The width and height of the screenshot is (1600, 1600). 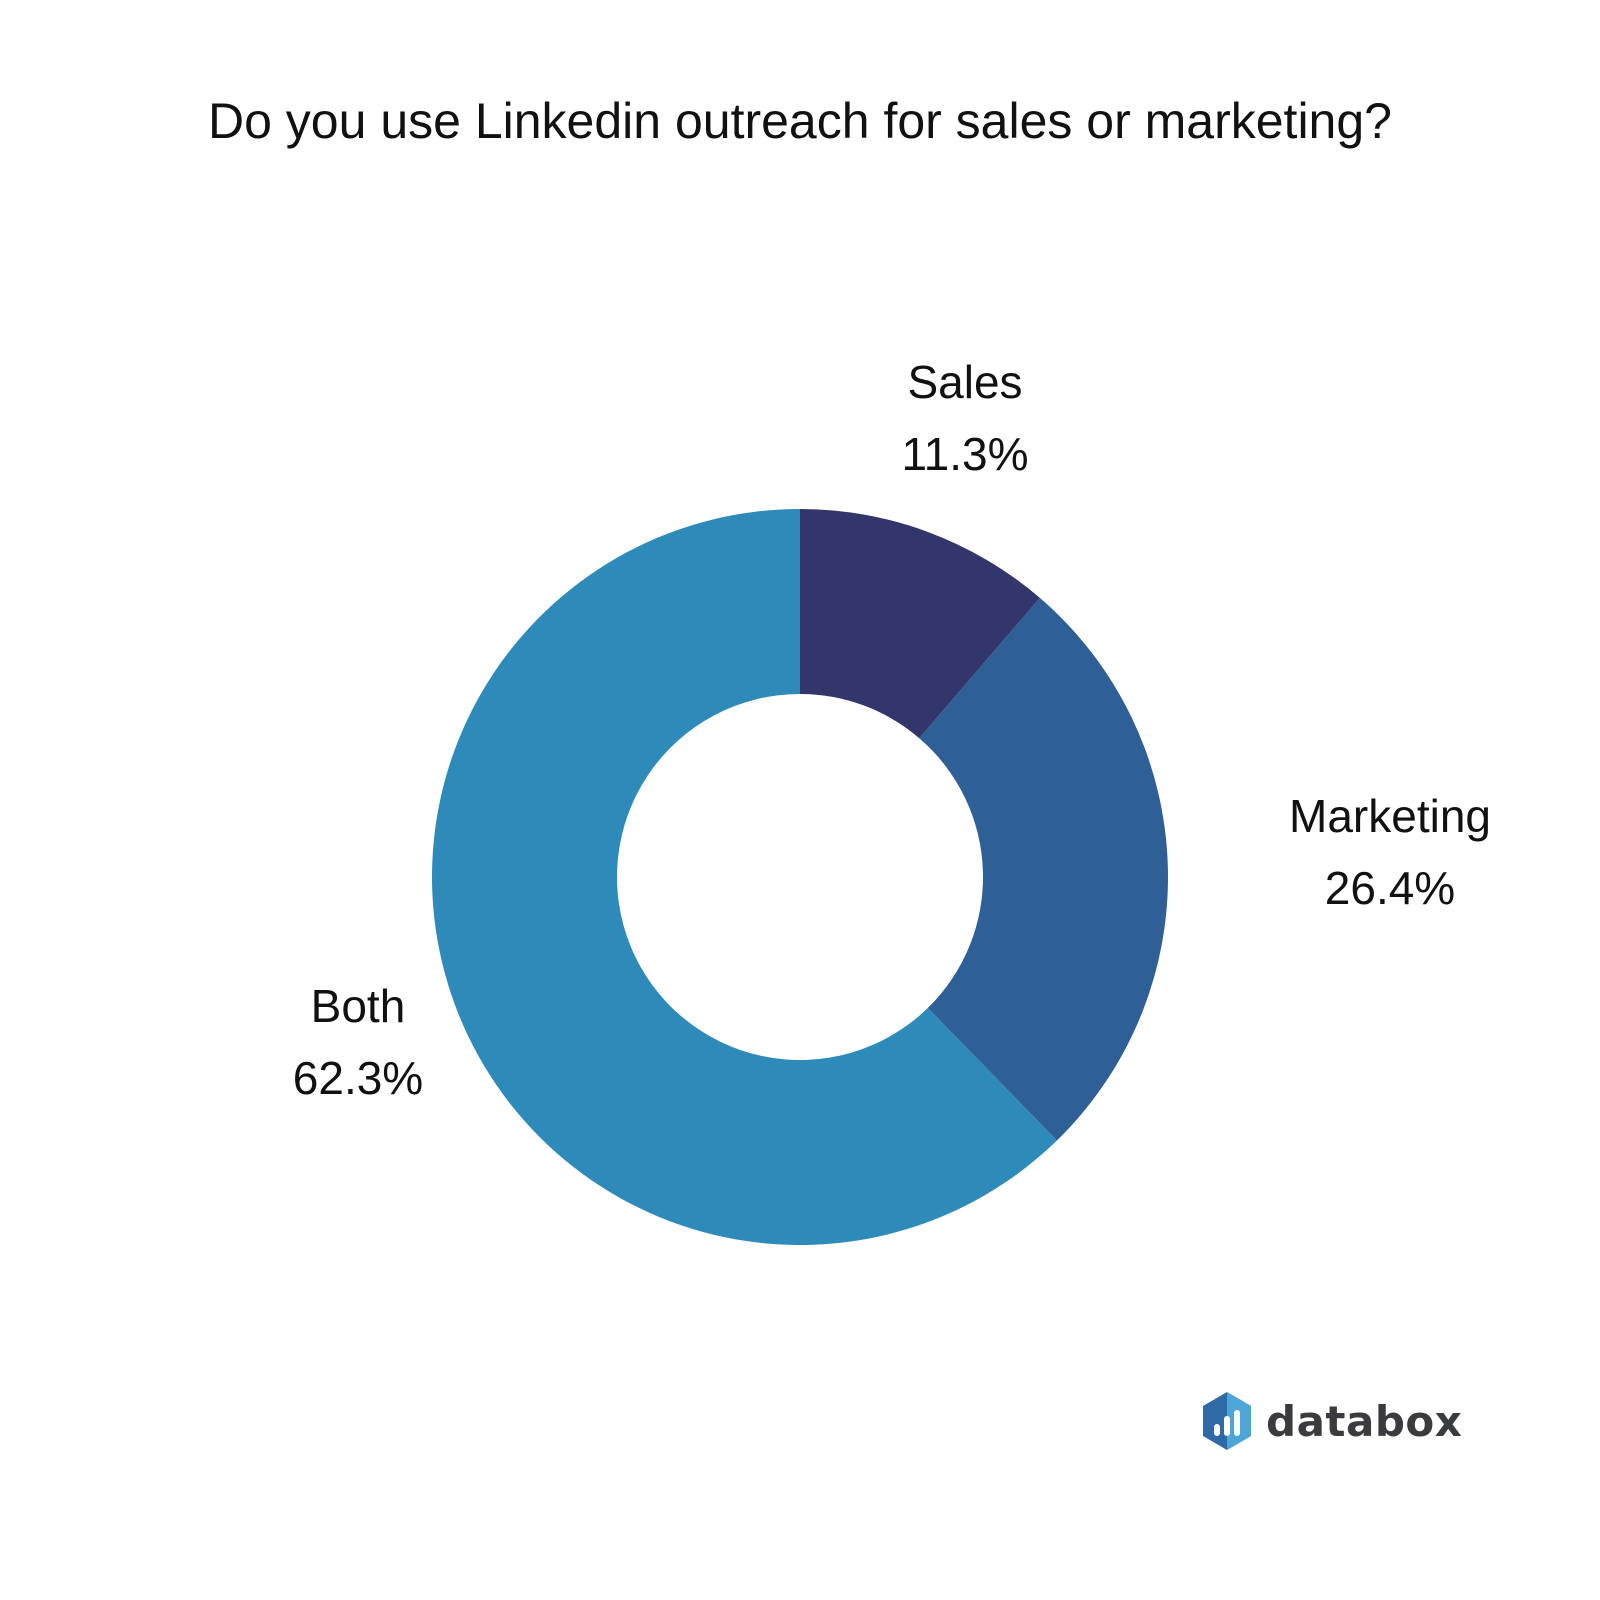 What do you see at coordinates (358, 1078) in the screenshot?
I see `slice-value-both: 62.3%` at bounding box center [358, 1078].